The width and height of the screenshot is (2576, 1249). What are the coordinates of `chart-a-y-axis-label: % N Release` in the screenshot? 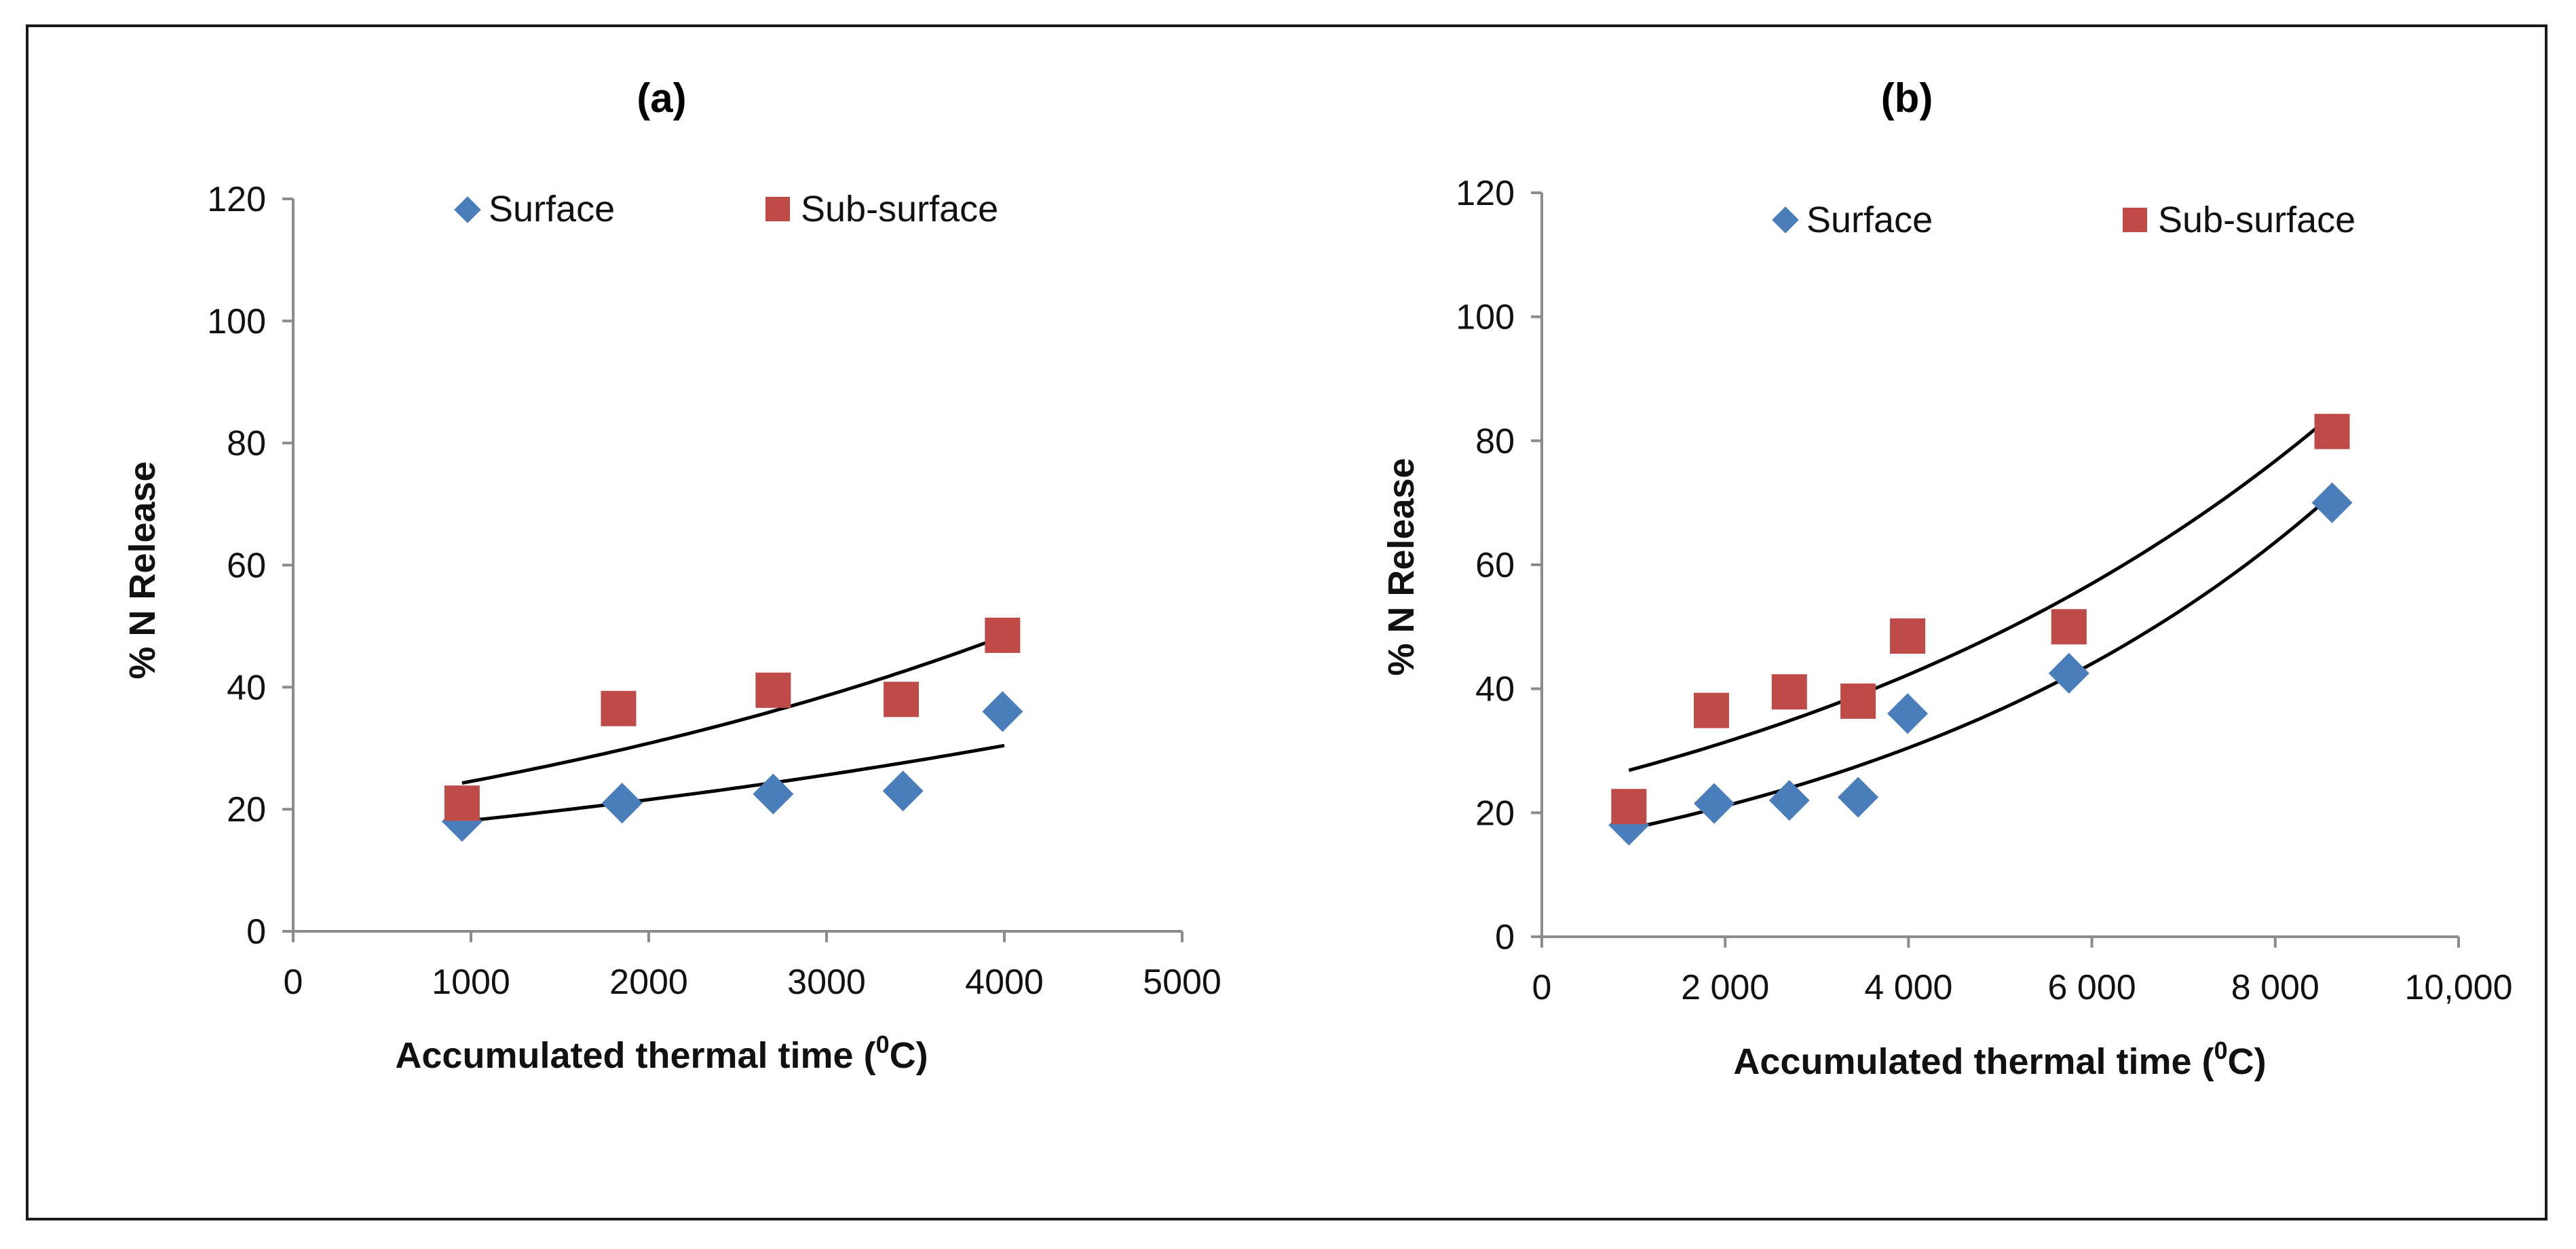 It's located at (142, 570).